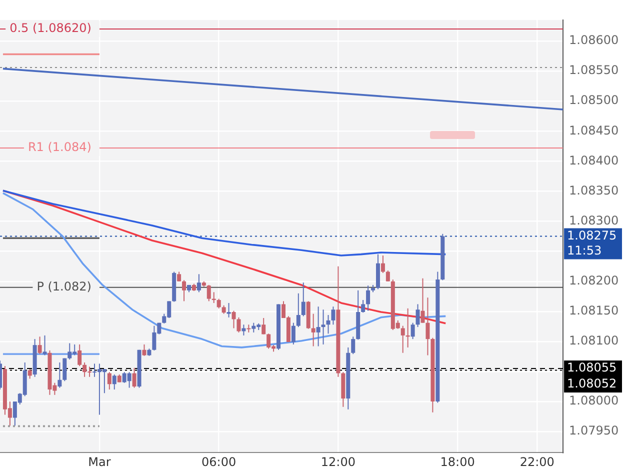  I want to click on ref-line-label: 1.08055, so click(592, 367).